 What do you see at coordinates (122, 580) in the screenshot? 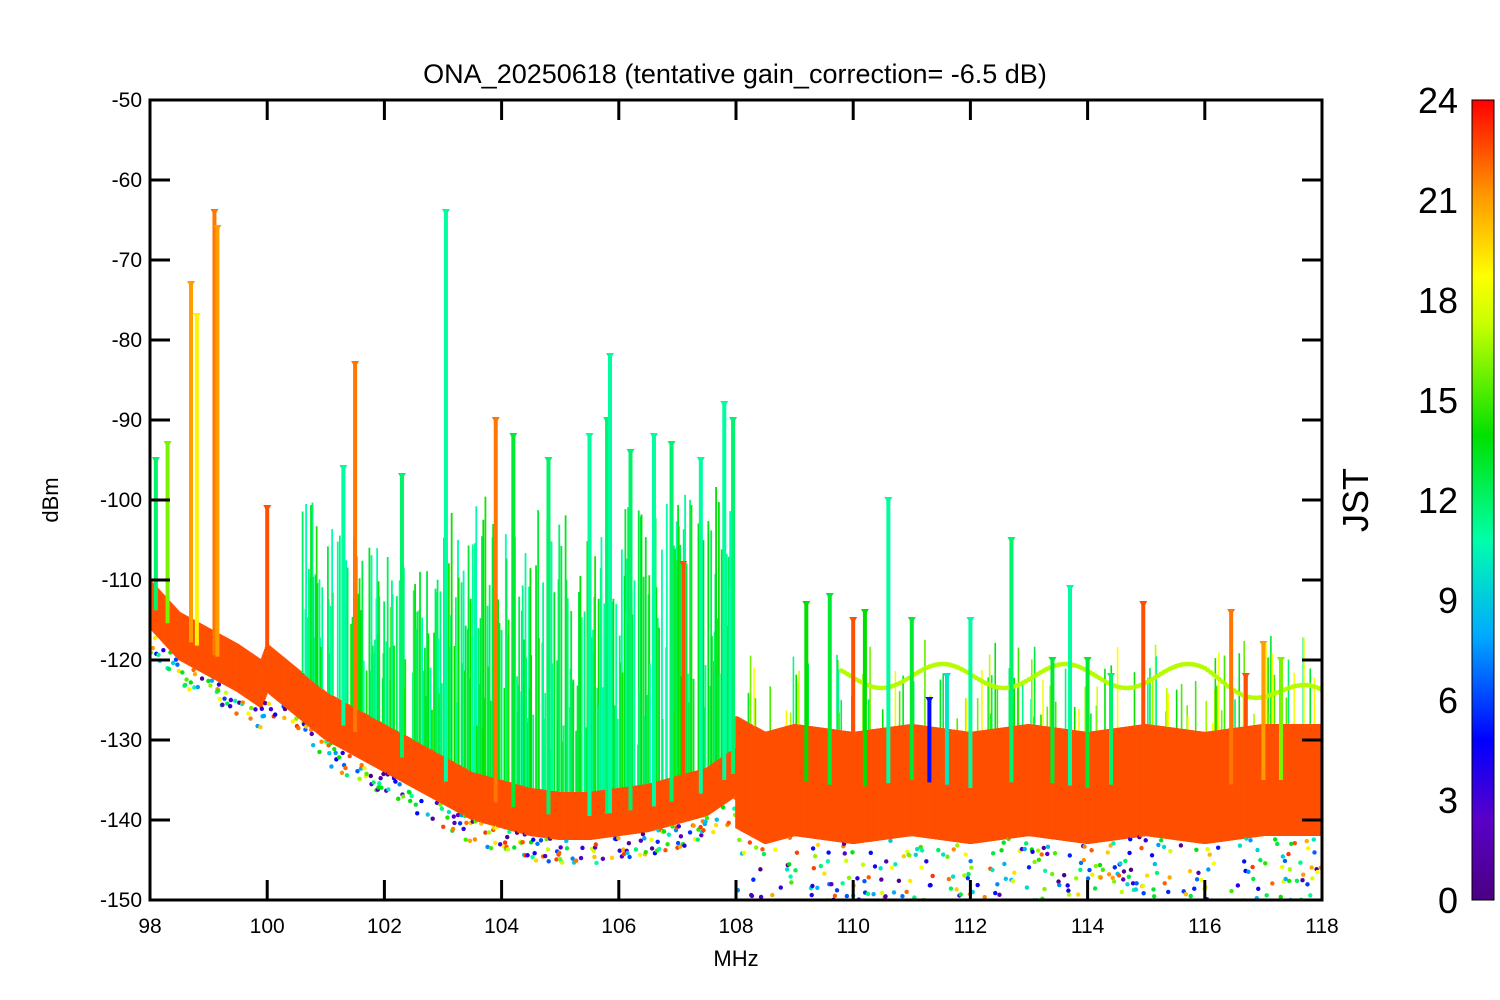
I see `y-tick-label: -110` at bounding box center [122, 580].